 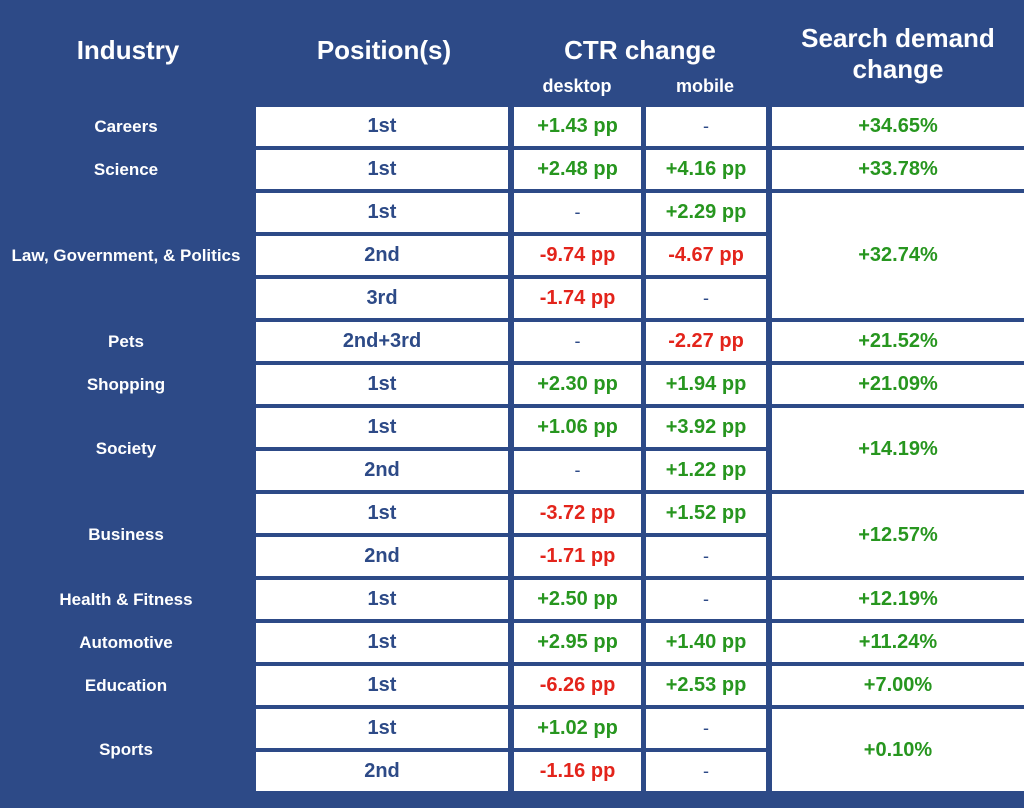 What do you see at coordinates (706, 212) in the screenshot?
I see `ctr-mobile-value: +2.29 pp` at bounding box center [706, 212].